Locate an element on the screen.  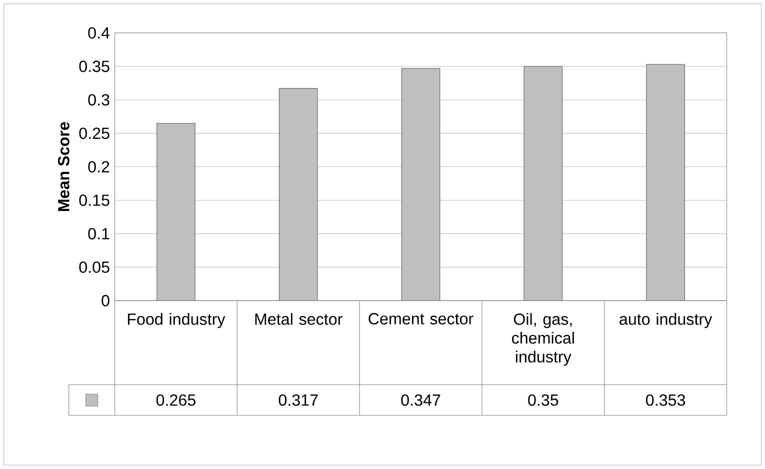
data-label: 0.347 is located at coordinates (420, 400).